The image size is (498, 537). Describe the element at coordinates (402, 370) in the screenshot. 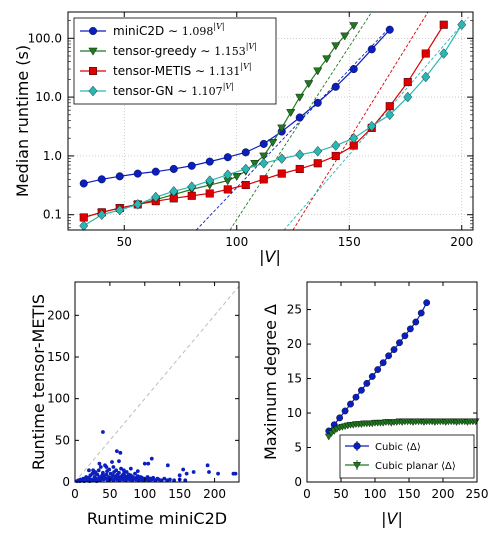

I see `max-degree-series` at that location.